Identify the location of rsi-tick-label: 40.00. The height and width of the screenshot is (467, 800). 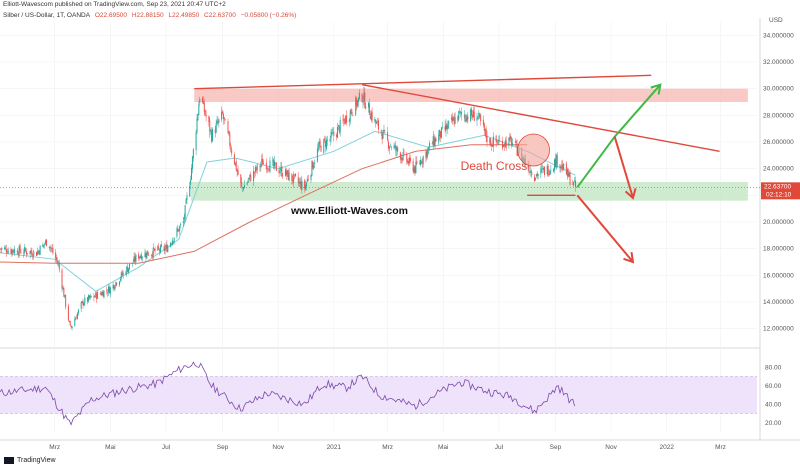
(773, 404).